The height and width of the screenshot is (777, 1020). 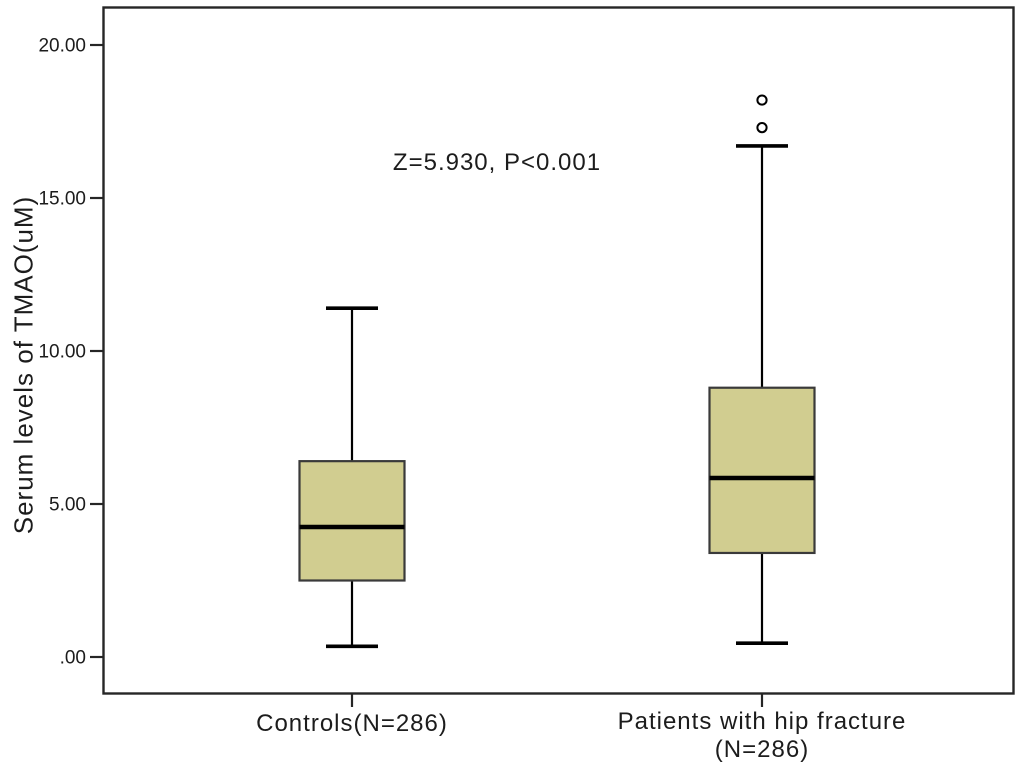 I want to click on y-tick-label: 10.00, so click(x=62, y=352).